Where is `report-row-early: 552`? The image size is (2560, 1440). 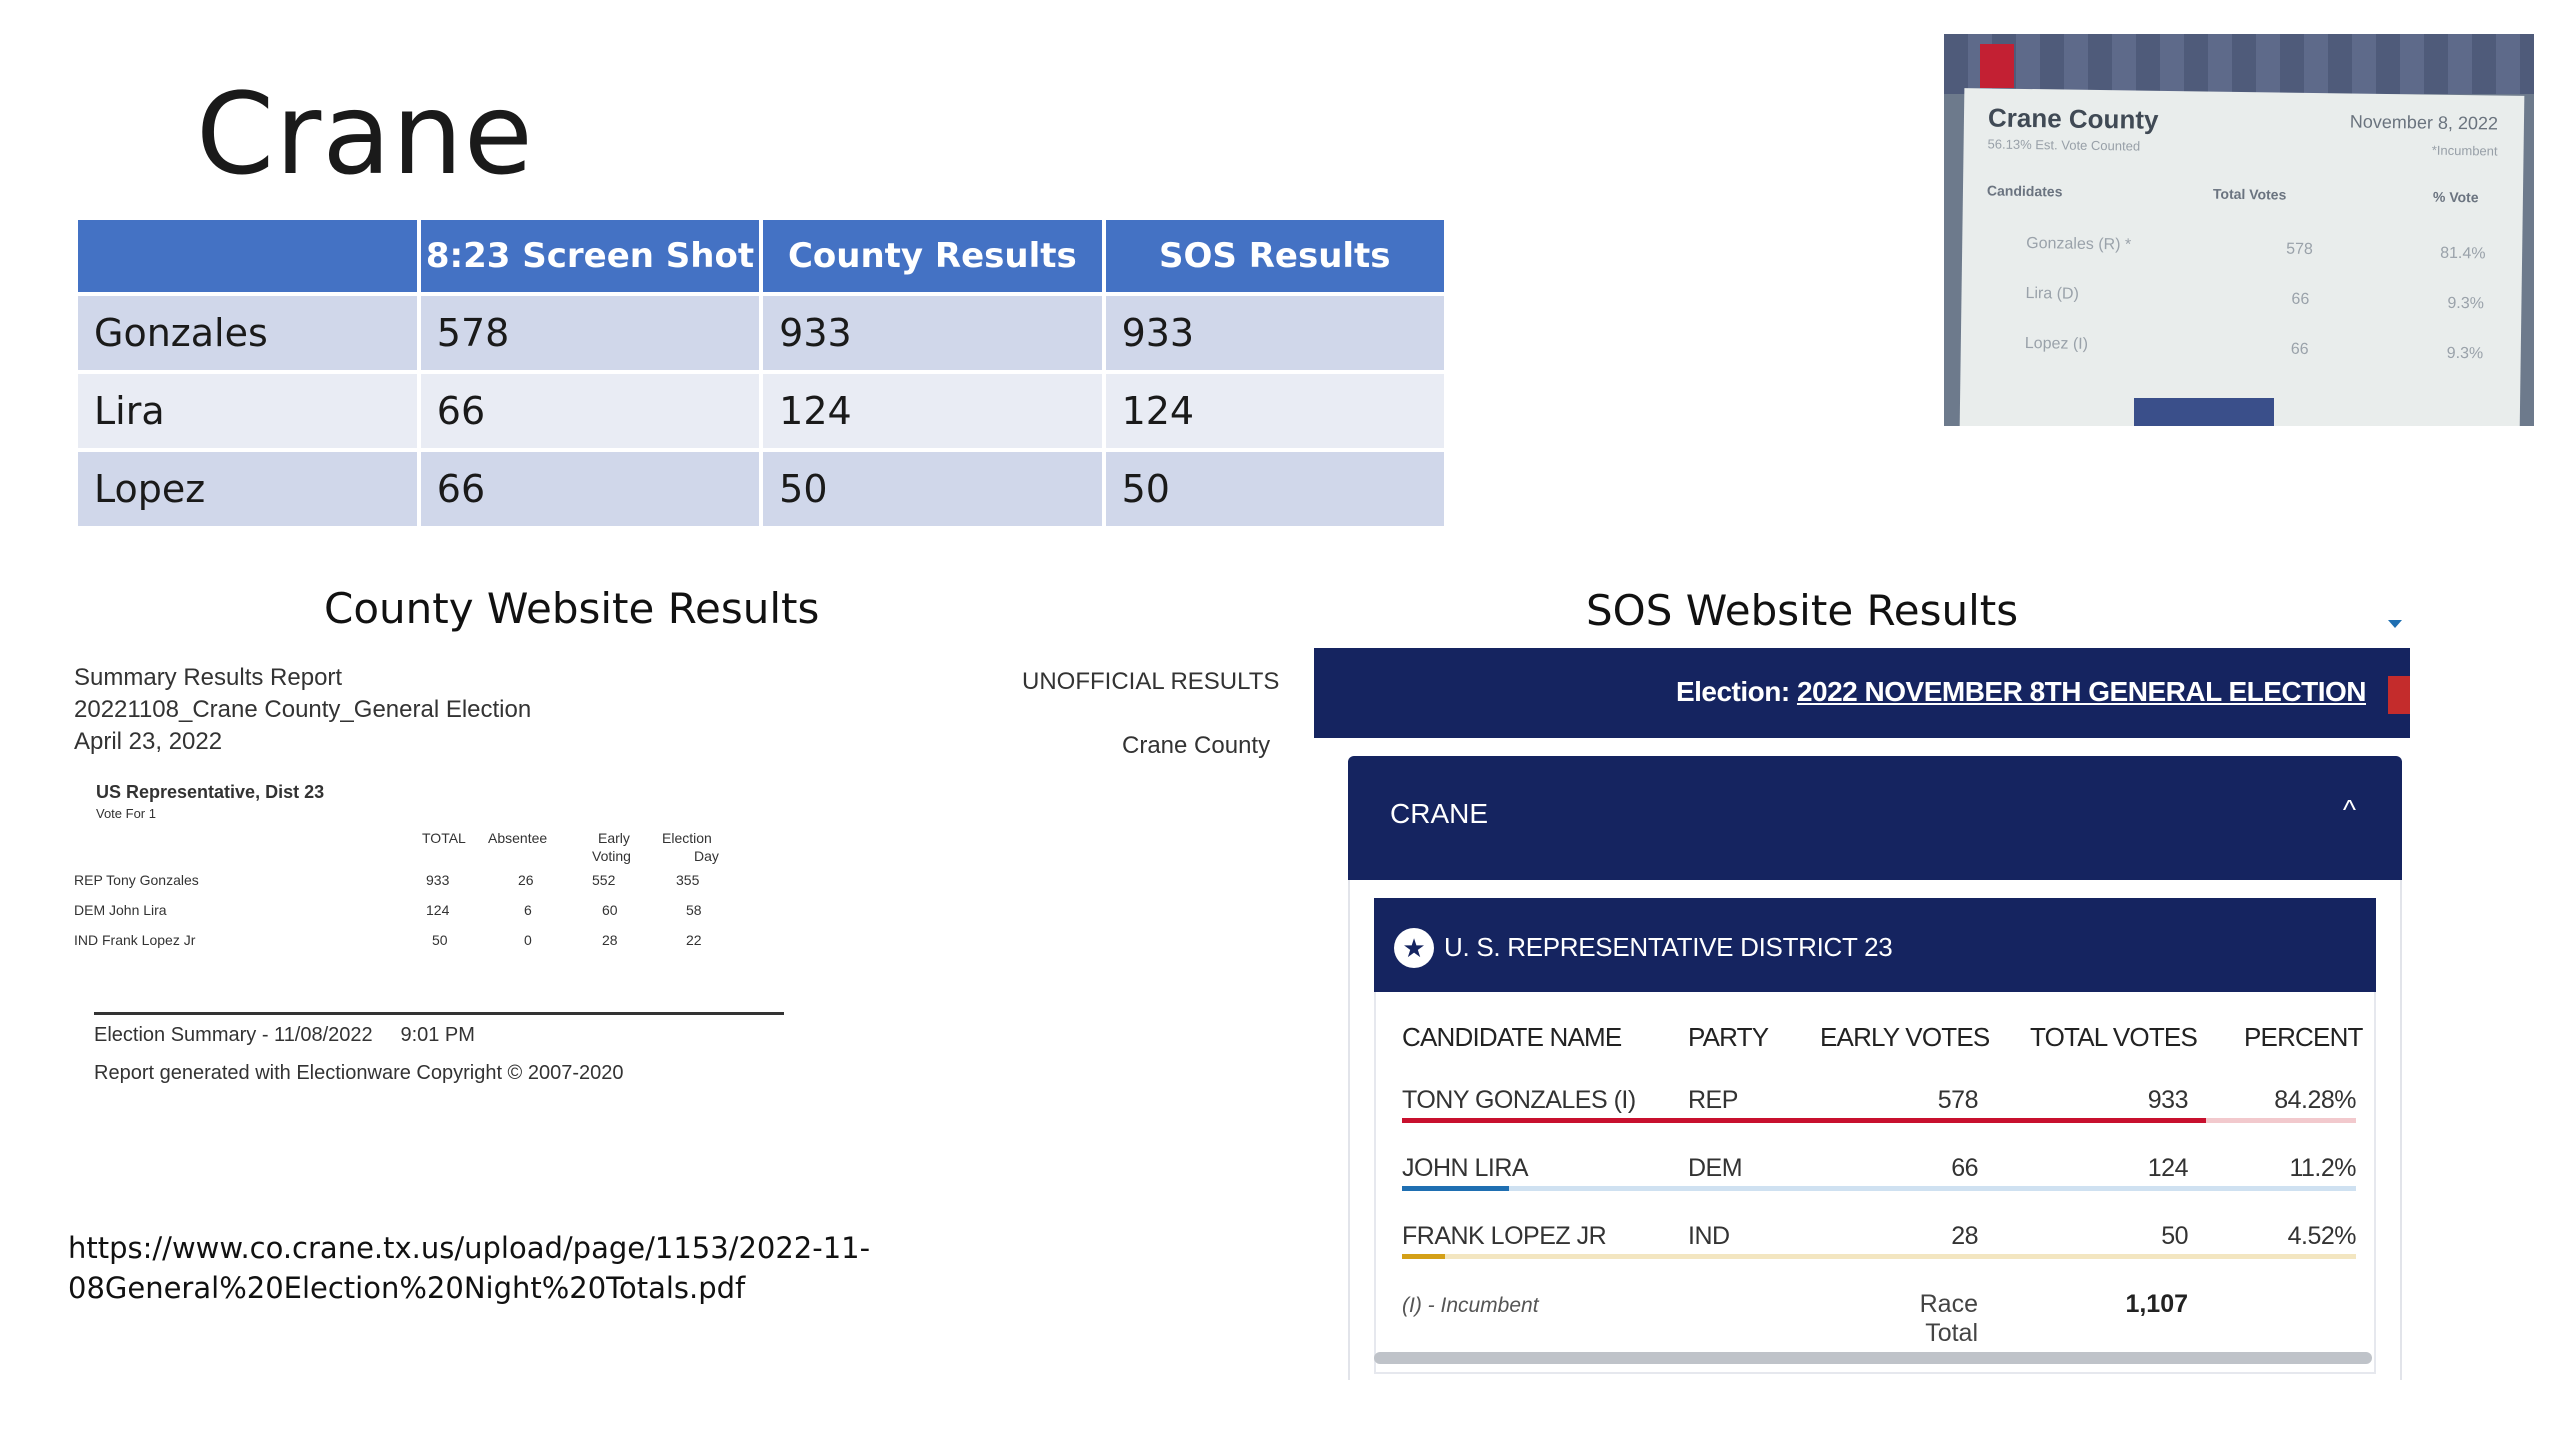
report-row-early: 552 is located at coordinates (604, 880).